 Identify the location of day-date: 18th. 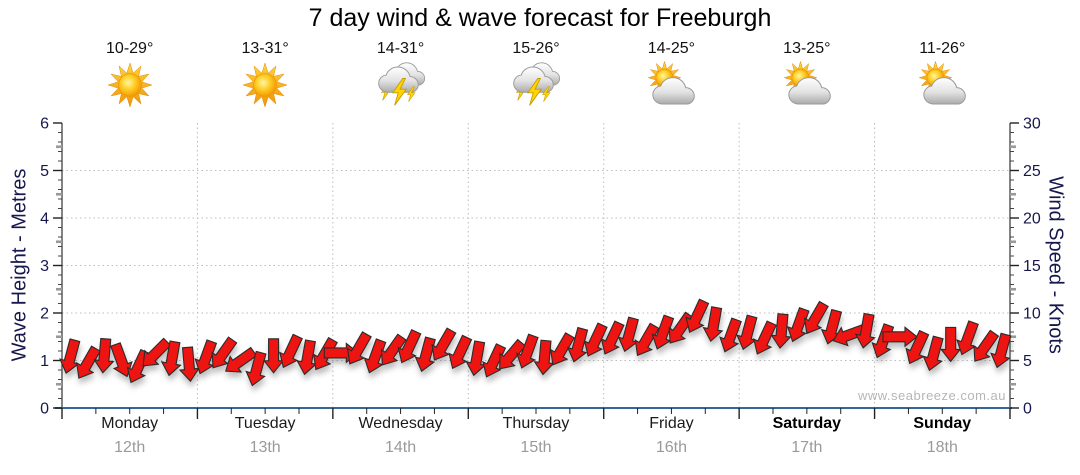
(942, 447).